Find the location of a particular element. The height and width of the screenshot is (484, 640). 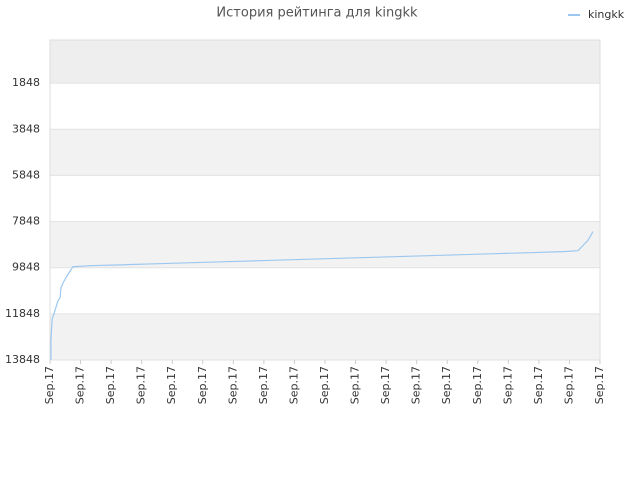

y-tick-label: 3848 is located at coordinates (26, 128).